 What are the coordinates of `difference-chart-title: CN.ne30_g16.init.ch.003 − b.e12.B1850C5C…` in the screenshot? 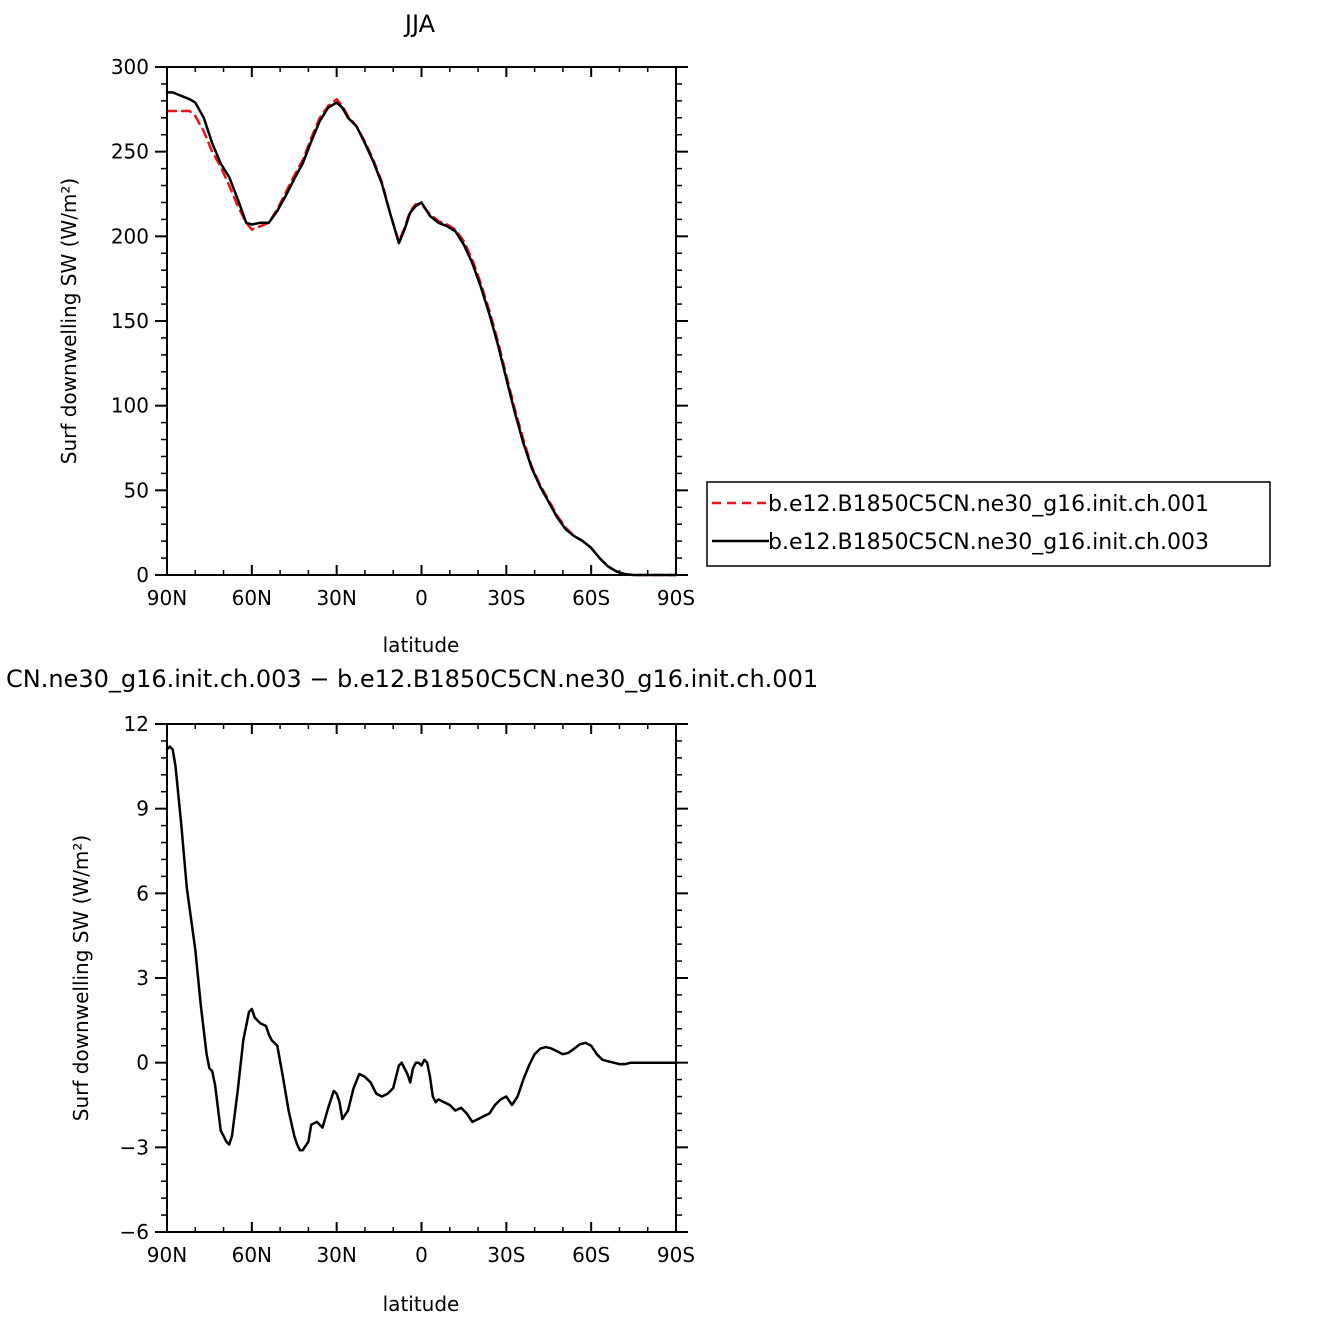 It's located at (412, 679).